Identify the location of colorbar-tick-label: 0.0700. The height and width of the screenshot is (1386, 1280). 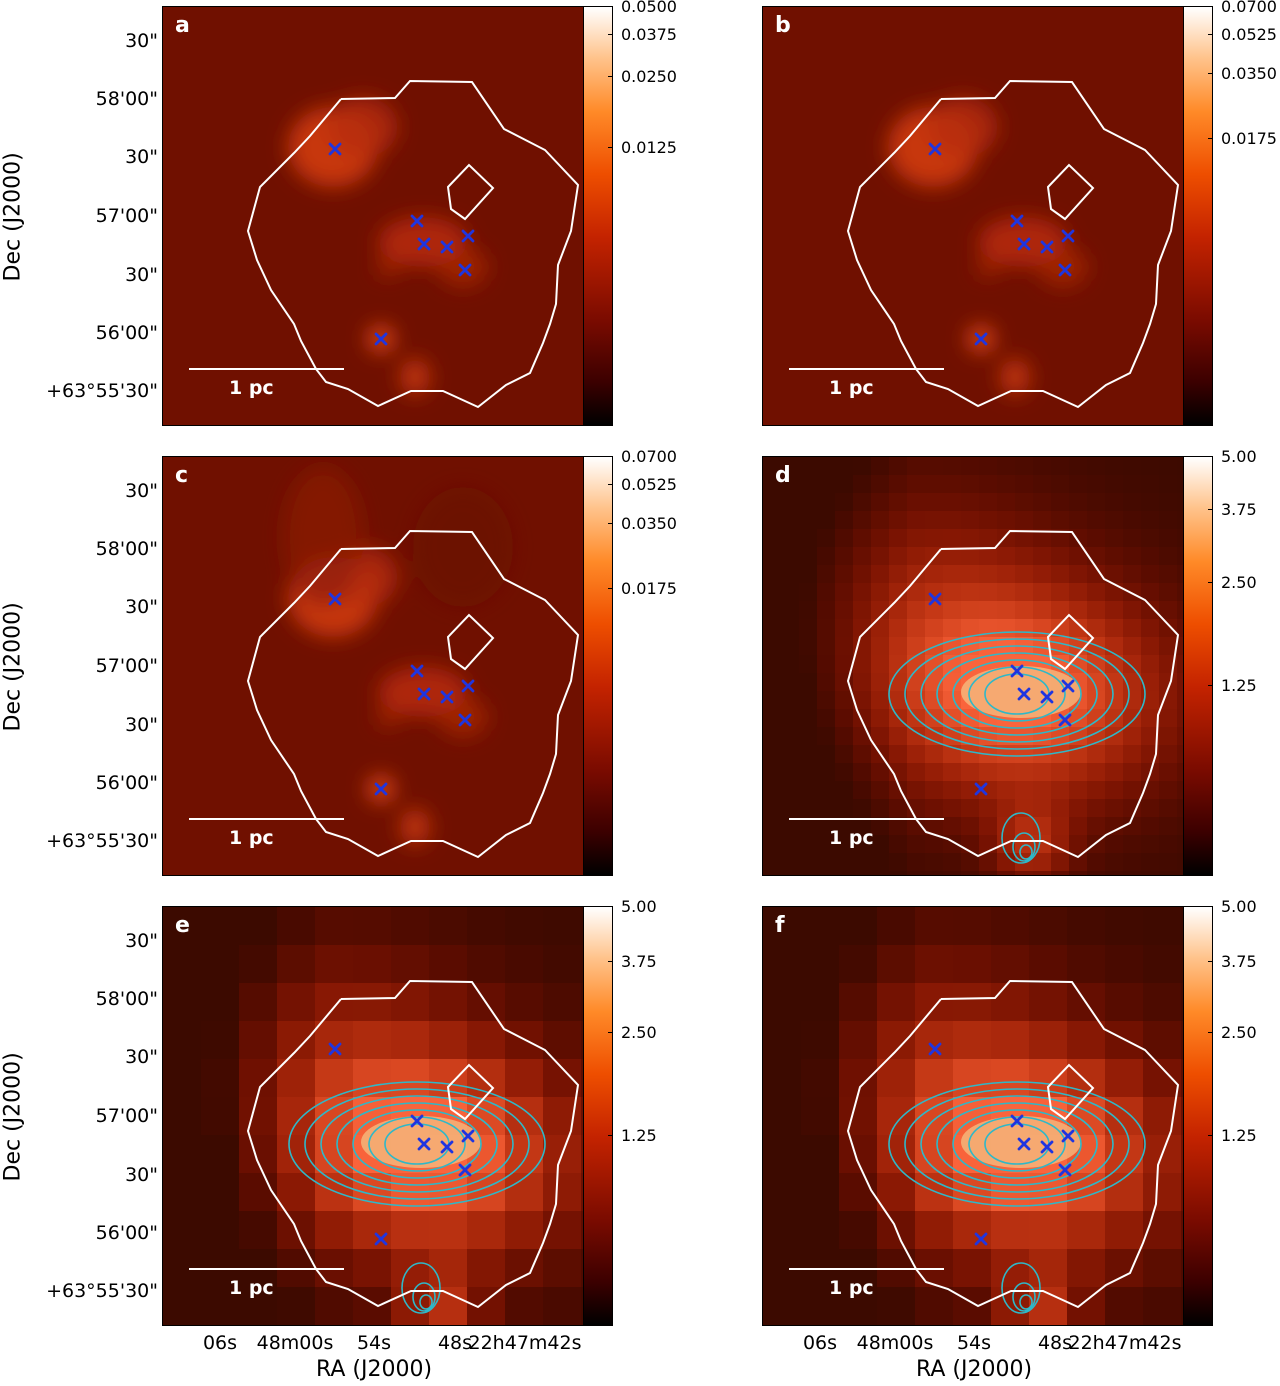
(1249, 8).